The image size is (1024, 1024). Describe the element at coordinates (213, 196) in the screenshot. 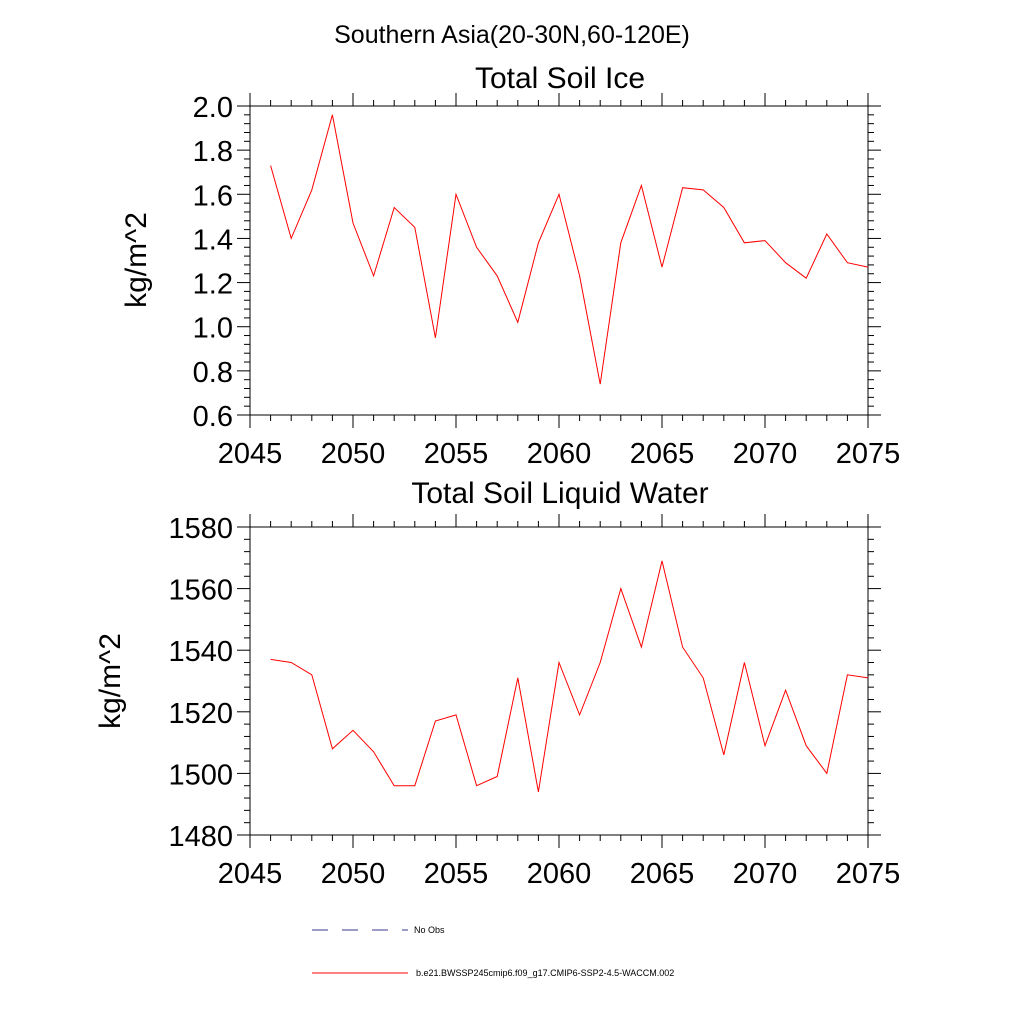

I see `y-tick-label: 1.6` at that location.